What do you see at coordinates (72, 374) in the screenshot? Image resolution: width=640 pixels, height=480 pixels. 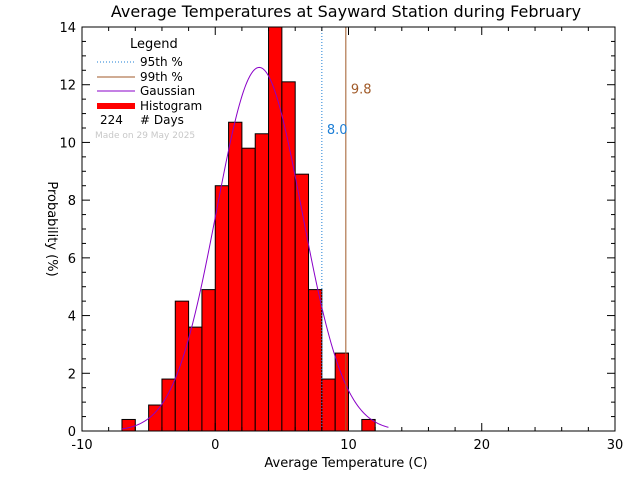 I see `y-tick-label: 2` at bounding box center [72, 374].